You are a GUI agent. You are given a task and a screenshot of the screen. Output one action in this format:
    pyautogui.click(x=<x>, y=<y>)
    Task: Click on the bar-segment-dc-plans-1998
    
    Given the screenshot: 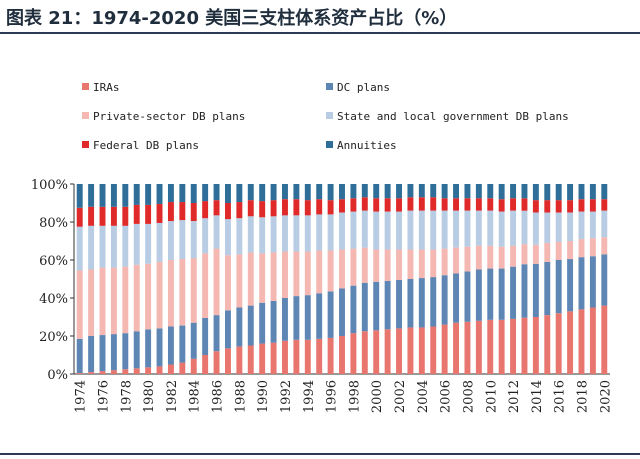 What is the action you would take?
    pyautogui.click(x=353, y=309)
    